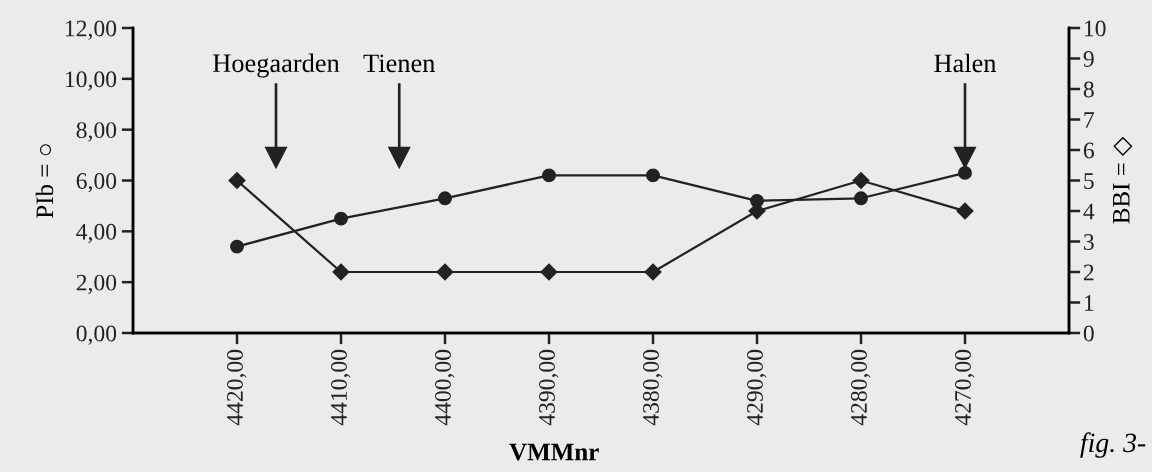  Describe the element at coordinates (1089, 303) in the screenshot. I see `y2-tick-label: 1` at that location.